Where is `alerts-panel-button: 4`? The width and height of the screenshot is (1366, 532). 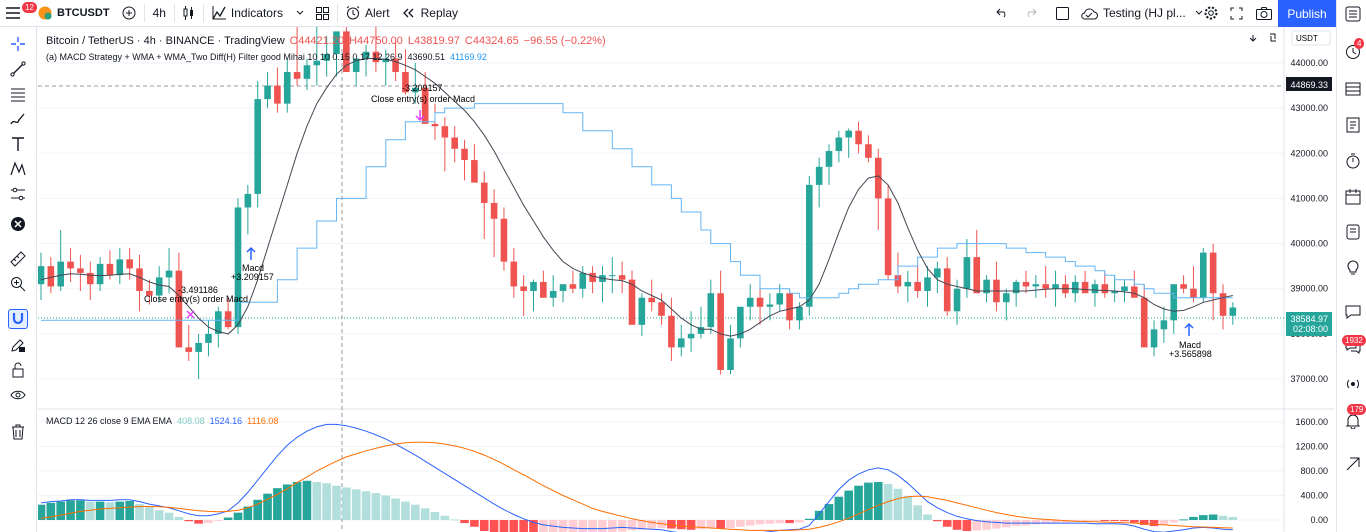 alerts-panel-button: 4 is located at coordinates (1354, 49).